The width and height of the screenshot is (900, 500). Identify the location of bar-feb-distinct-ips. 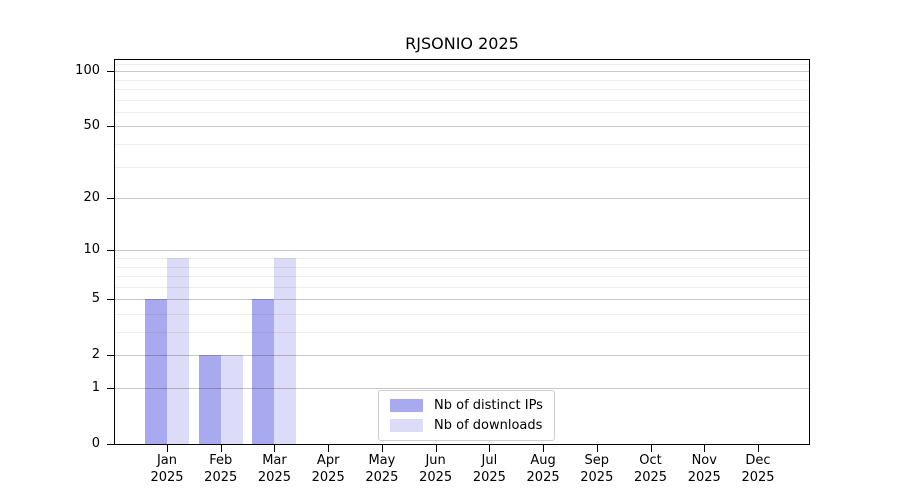
(209, 399).